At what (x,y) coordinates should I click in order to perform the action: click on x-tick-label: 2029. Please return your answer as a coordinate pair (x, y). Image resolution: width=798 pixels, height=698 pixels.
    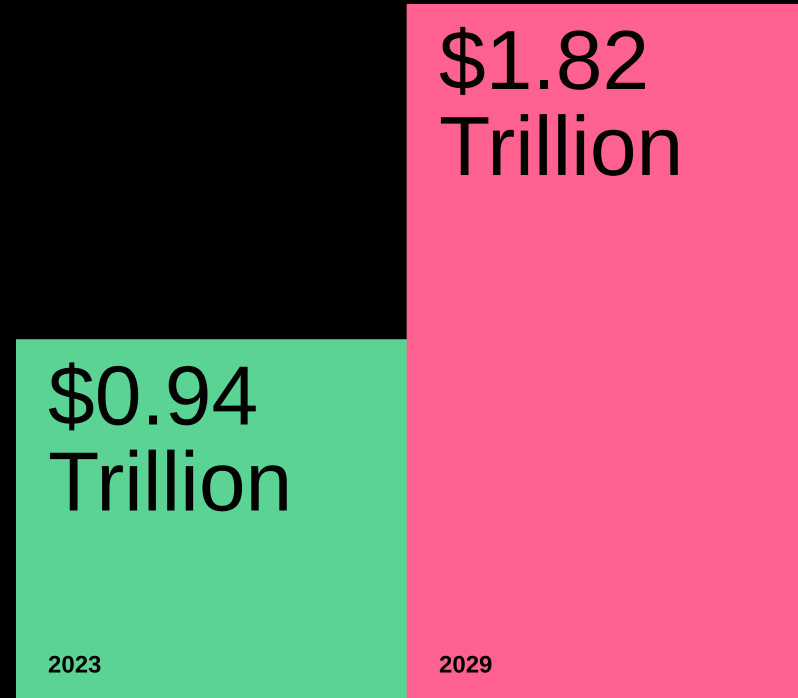
    Looking at the image, I should click on (465, 665).